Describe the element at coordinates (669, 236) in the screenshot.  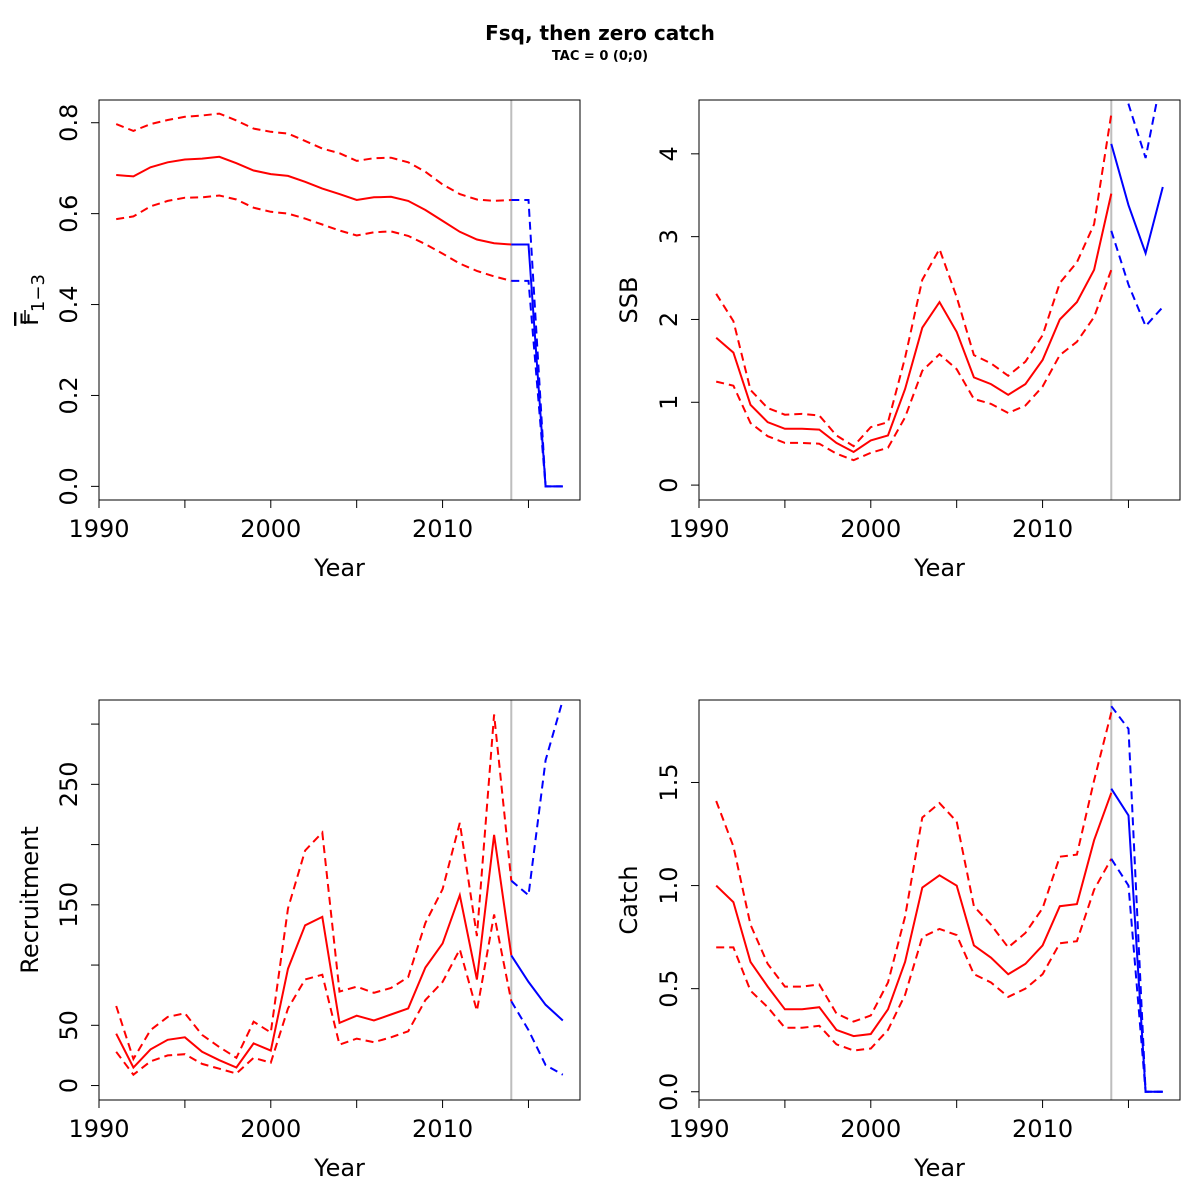
I see `y-tick-label: 3` at that location.